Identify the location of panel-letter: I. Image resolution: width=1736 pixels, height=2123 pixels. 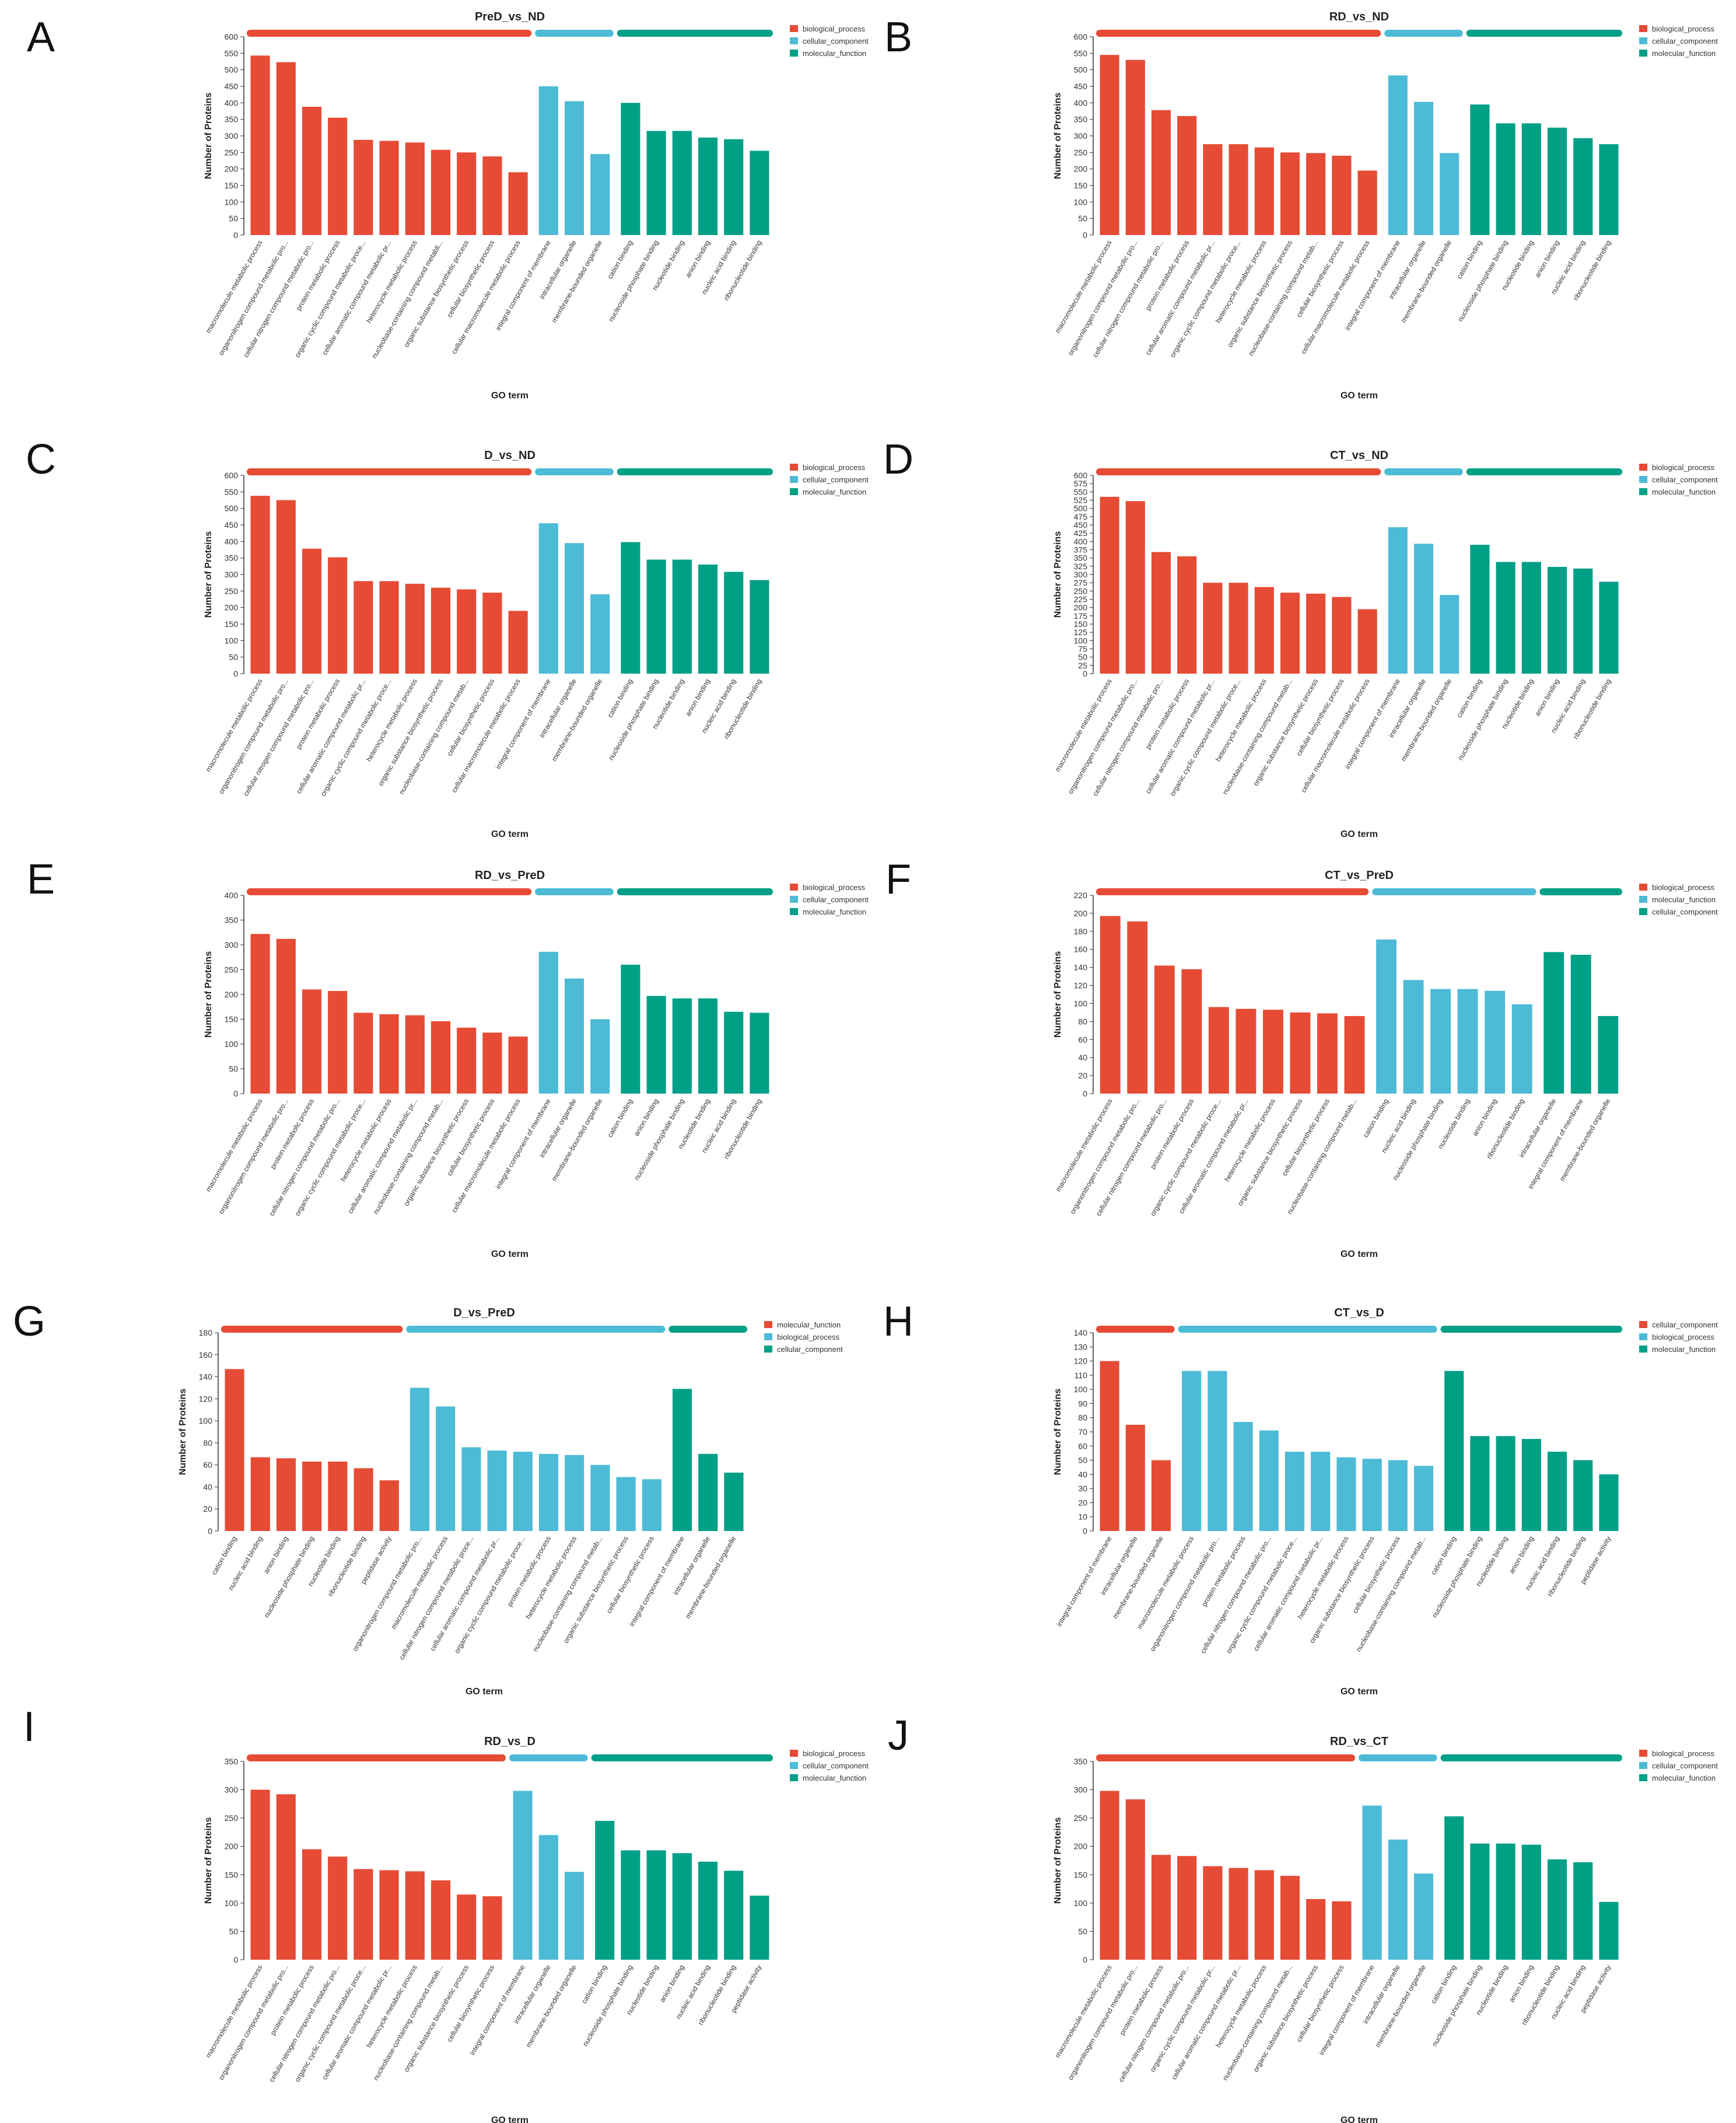
(29, 1727).